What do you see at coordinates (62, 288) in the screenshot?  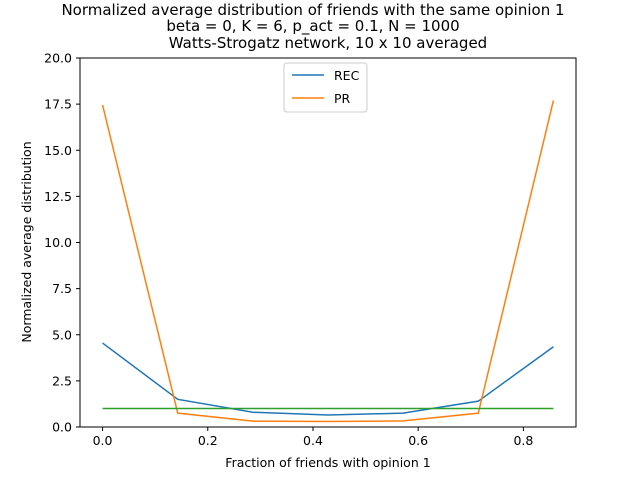 I see `y-tick-label: 7.5` at bounding box center [62, 288].